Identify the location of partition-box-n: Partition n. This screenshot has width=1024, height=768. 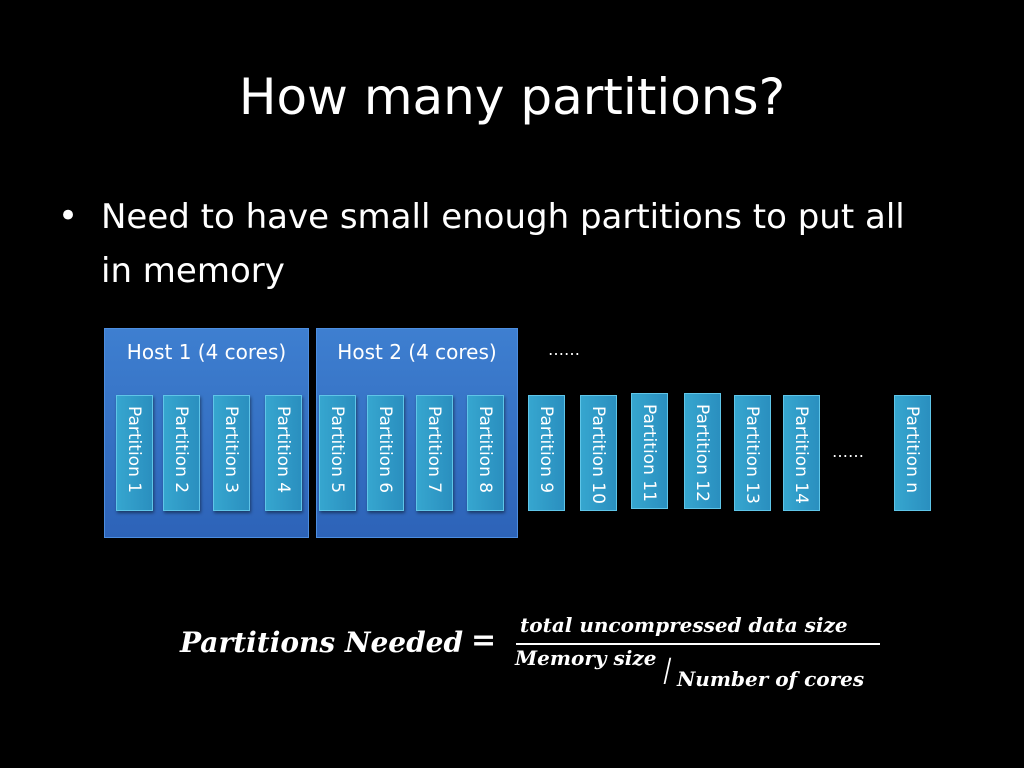
(912, 453).